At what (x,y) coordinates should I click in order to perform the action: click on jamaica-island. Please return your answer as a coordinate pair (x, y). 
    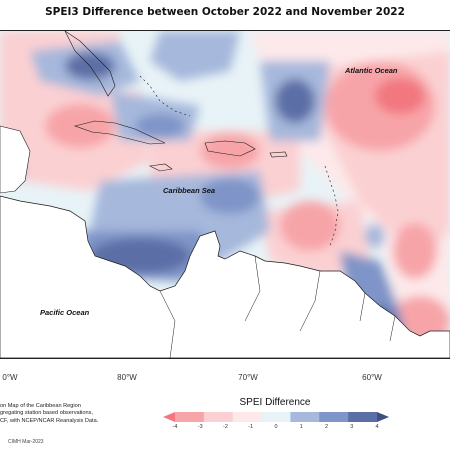
    Looking at the image, I should click on (160, 167).